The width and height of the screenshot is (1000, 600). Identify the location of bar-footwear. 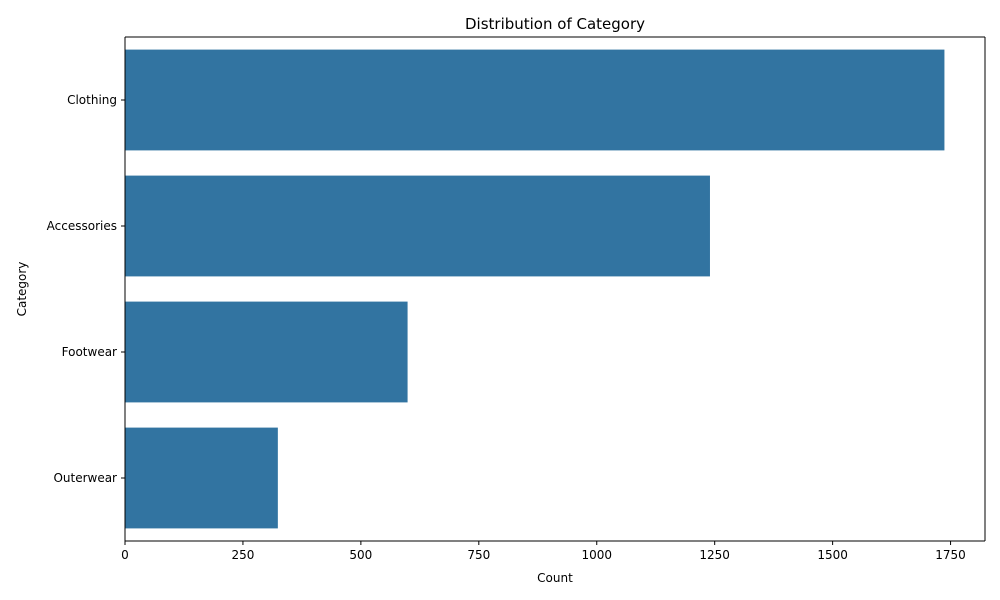
(266, 352).